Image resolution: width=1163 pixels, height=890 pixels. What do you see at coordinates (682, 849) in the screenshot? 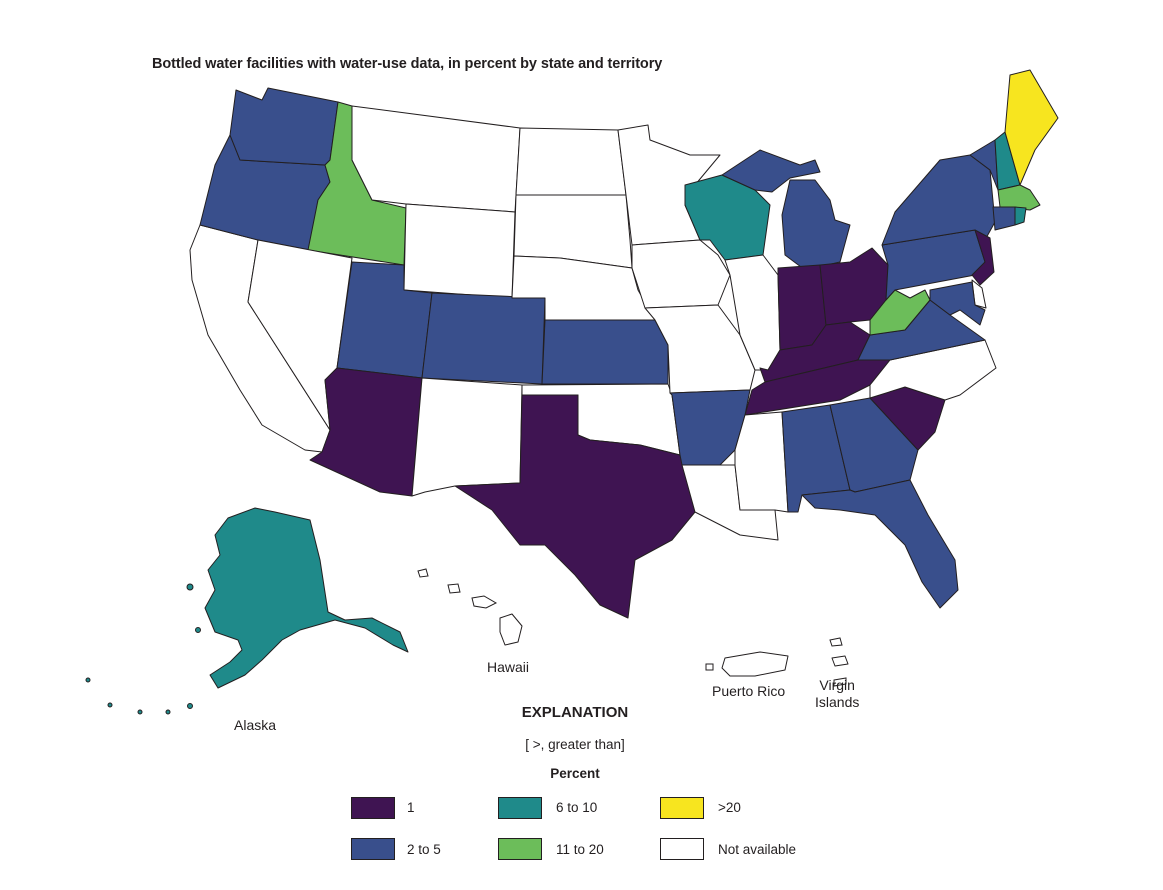
I see `legend-swatch-not-available` at bounding box center [682, 849].